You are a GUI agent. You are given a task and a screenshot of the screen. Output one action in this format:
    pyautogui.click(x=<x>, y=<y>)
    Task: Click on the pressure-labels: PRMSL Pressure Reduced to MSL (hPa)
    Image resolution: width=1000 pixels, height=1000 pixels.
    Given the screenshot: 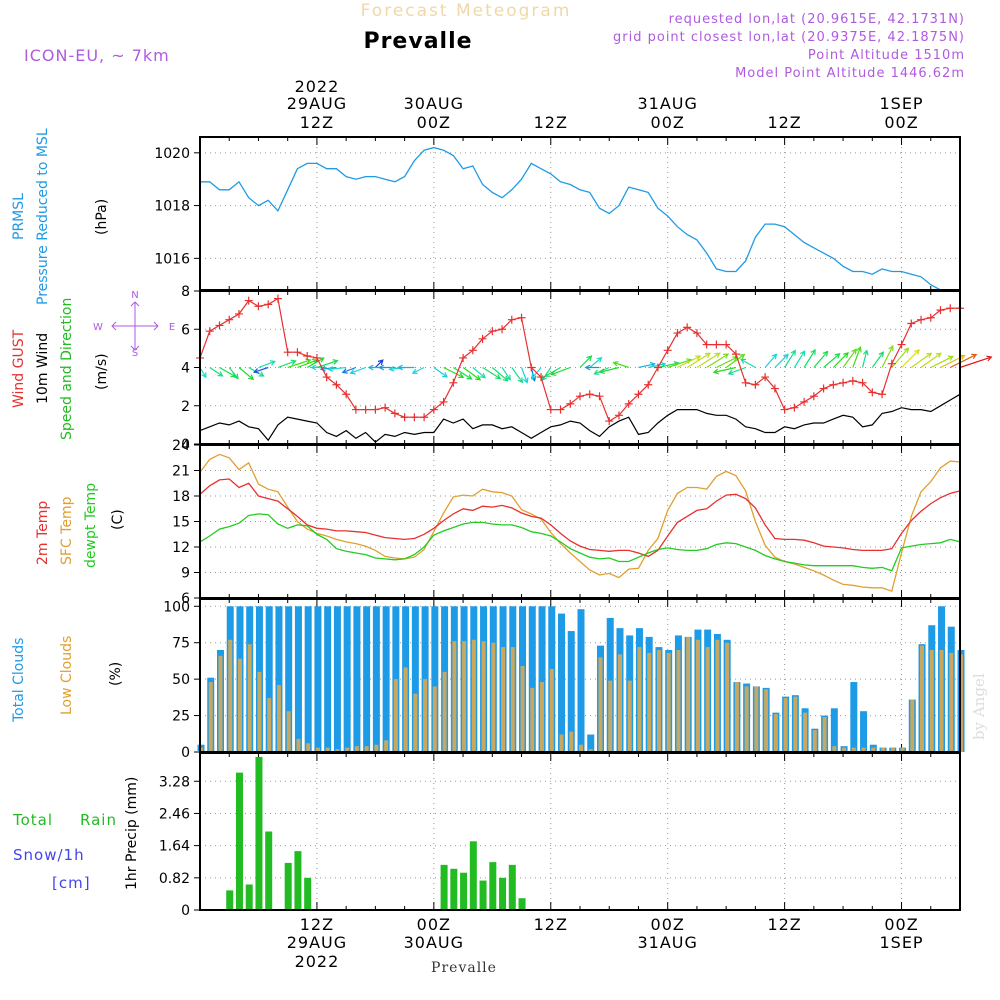 What is the action you would take?
    pyautogui.click(x=60, y=216)
    